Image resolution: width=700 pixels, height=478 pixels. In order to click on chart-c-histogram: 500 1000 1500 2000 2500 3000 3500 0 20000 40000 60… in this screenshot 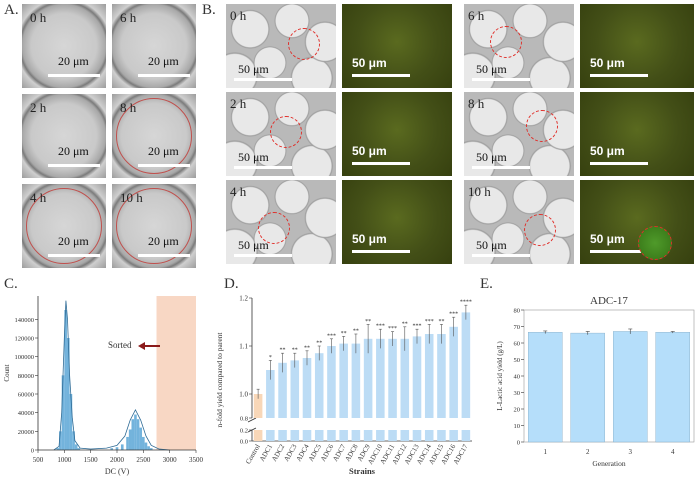, I will do `click(103, 386)`.